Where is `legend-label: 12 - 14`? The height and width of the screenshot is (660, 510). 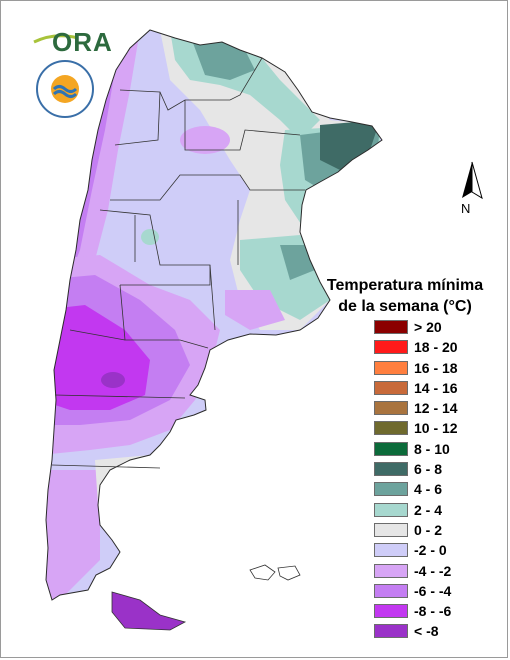
legend-label: 12 - 14 is located at coordinates (436, 408).